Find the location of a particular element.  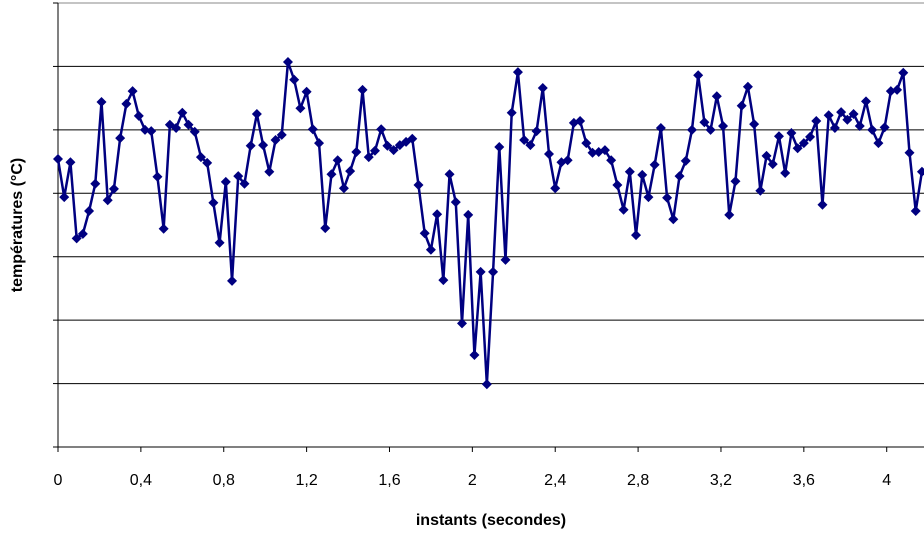

x-tick-label: 3,6 is located at coordinates (804, 480).